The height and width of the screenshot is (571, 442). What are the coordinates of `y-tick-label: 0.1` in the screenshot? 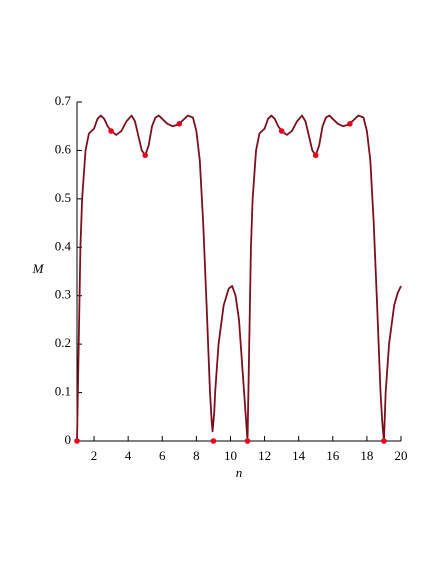 It's located at (63, 391).